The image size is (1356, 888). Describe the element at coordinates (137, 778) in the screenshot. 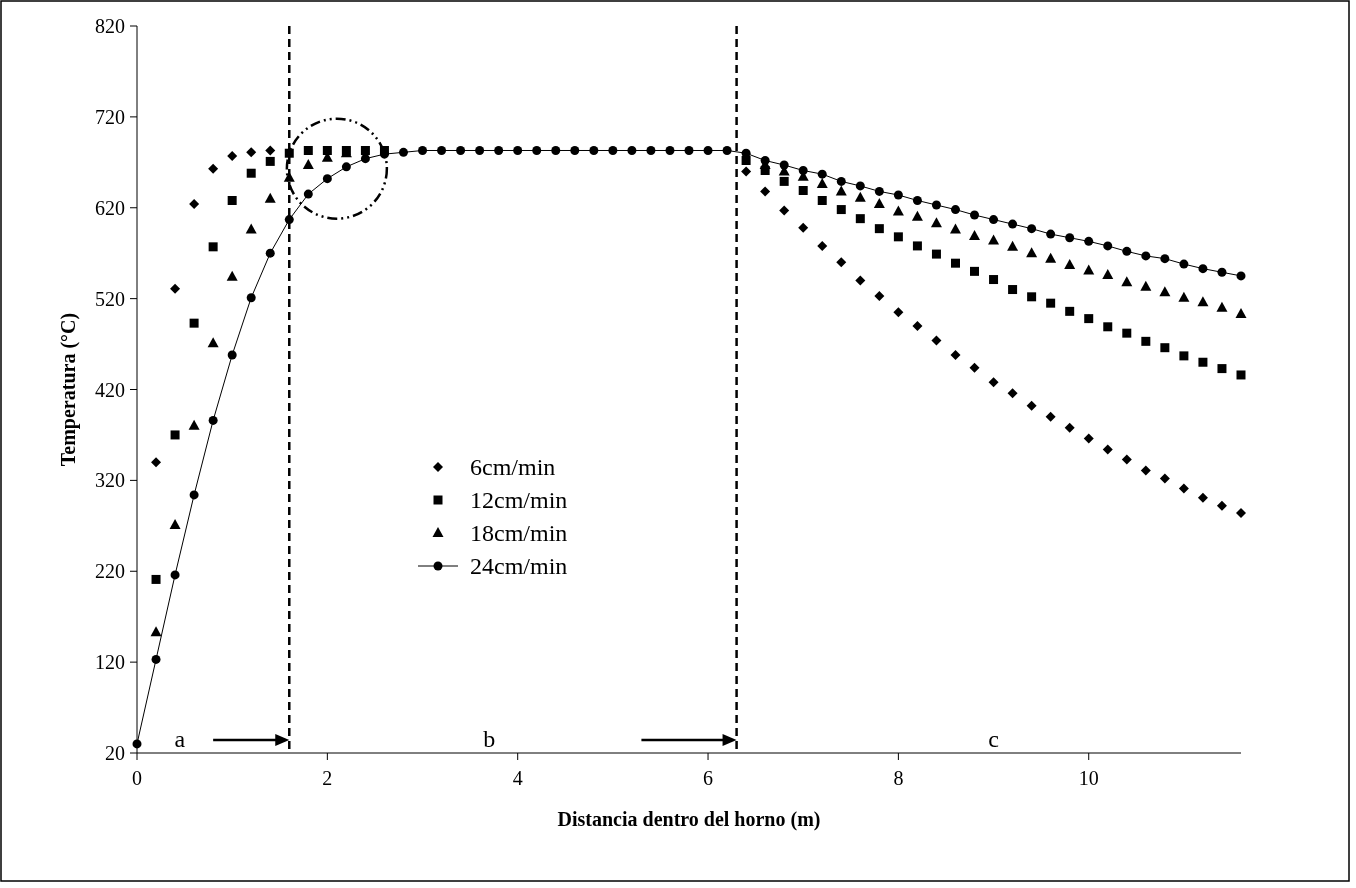

I see `x-tick-label: 0` at that location.